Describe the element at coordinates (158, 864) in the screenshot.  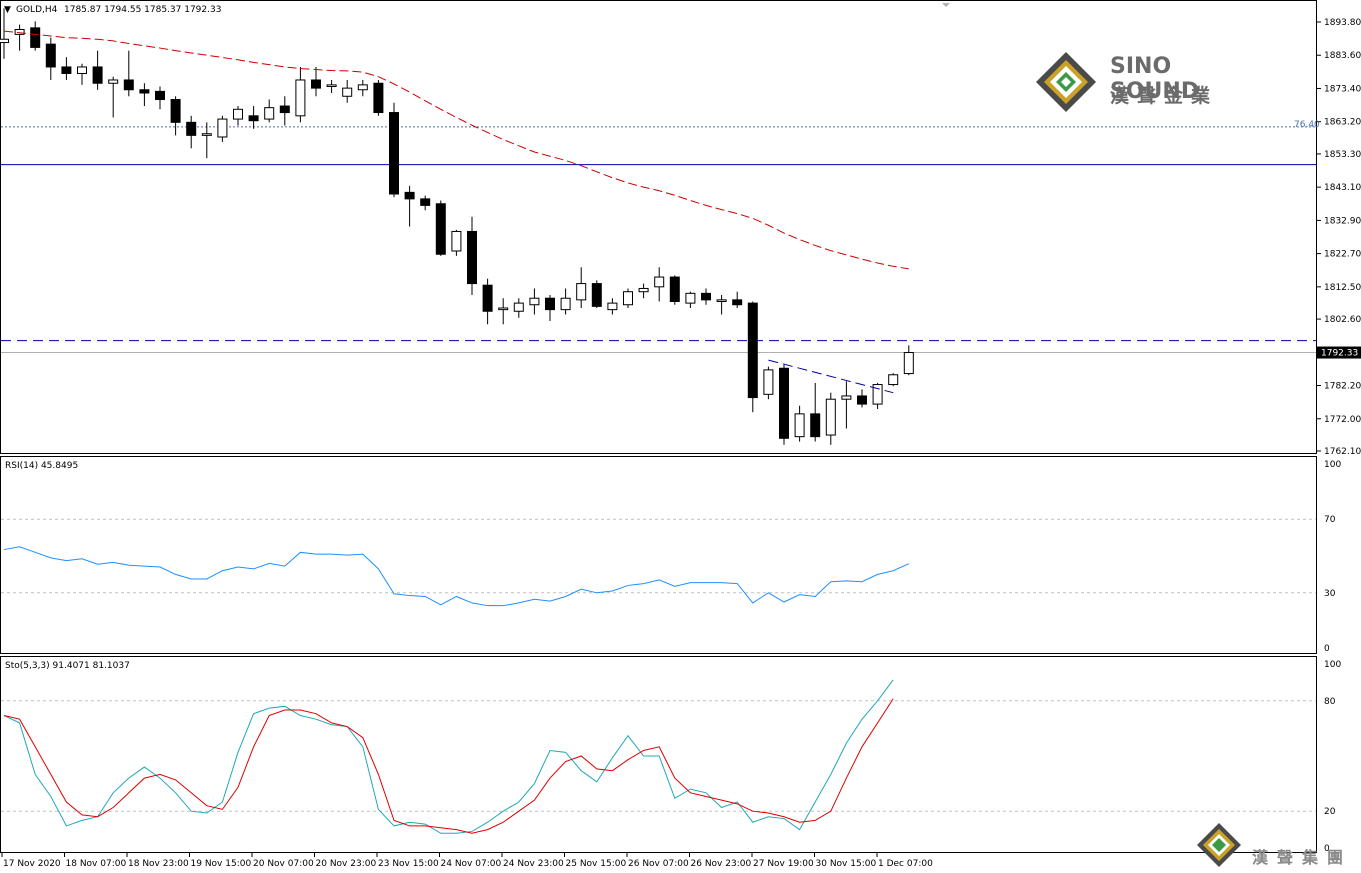
I see `time-tick-label: 18 Nov 23:00` at that location.